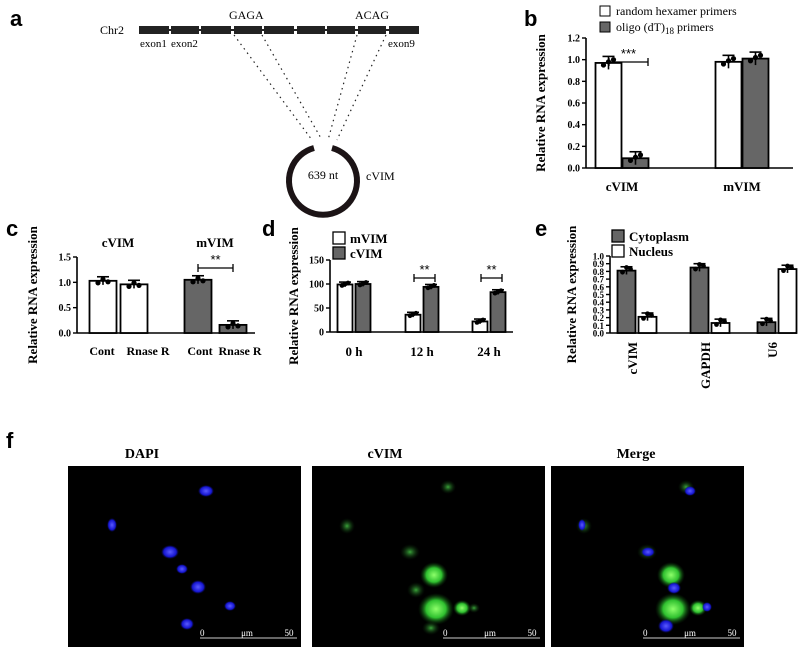 The width and height of the screenshot is (800, 651). Describe the element at coordinates (618, 251) in the screenshot. I see `legend-swatch-white` at that location.